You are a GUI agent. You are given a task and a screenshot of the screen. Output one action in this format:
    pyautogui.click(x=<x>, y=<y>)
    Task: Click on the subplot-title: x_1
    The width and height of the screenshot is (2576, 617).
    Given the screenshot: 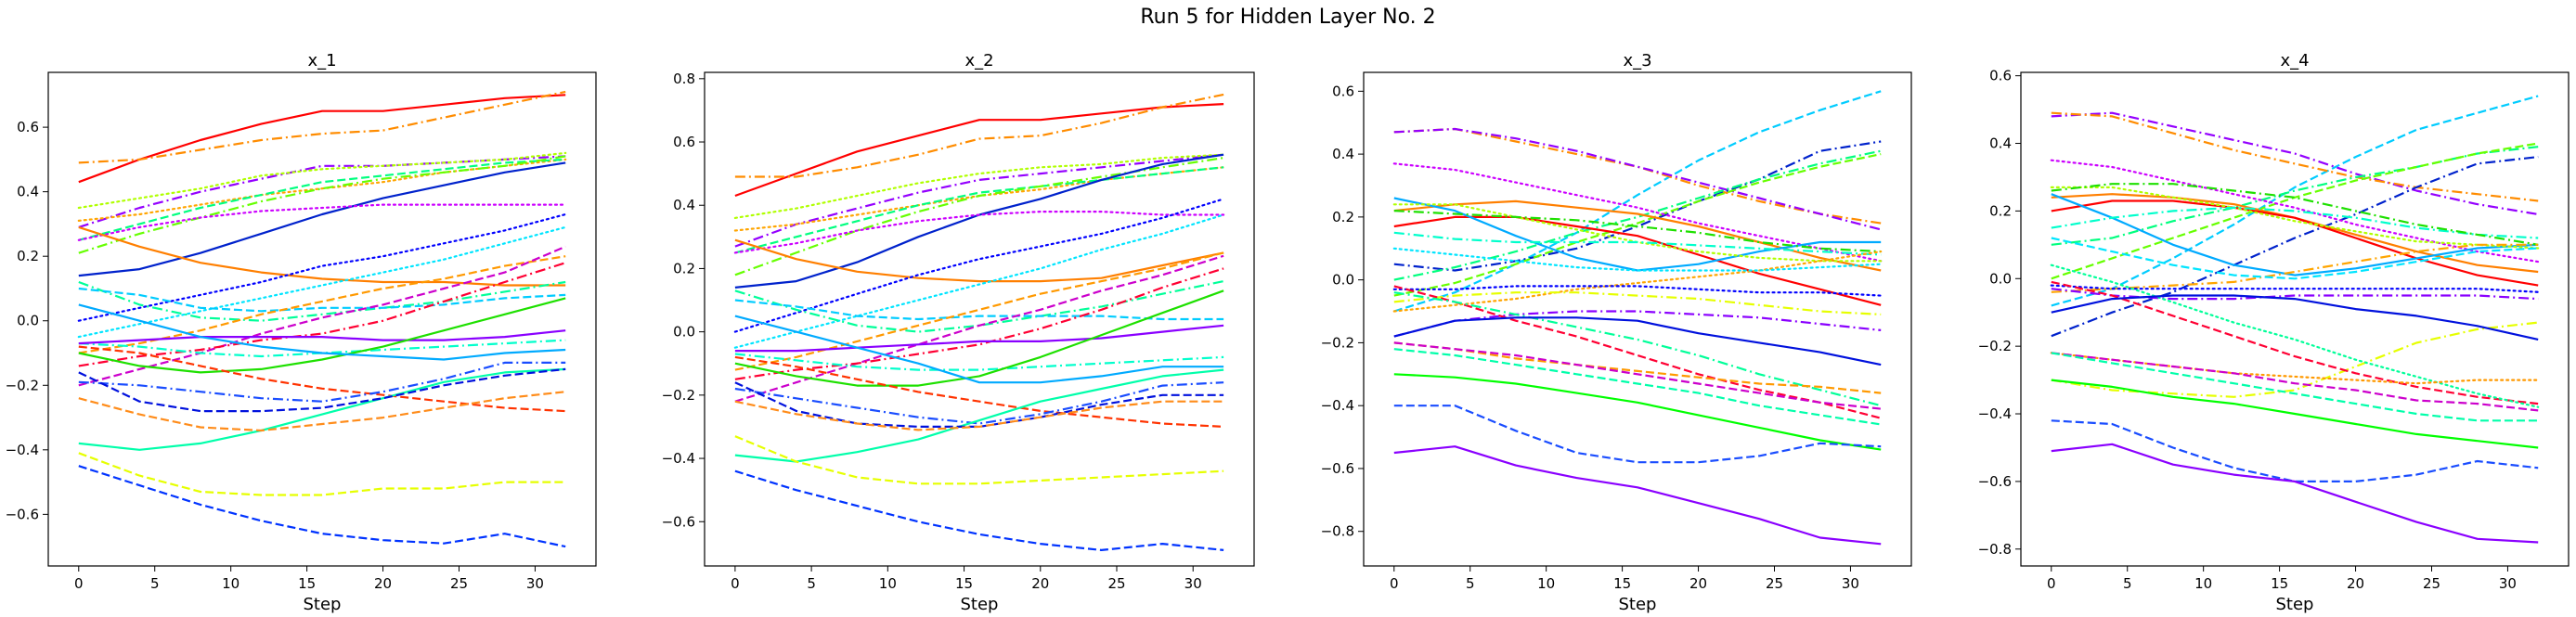 What is the action you would take?
    pyautogui.click(x=321, y=61)
    